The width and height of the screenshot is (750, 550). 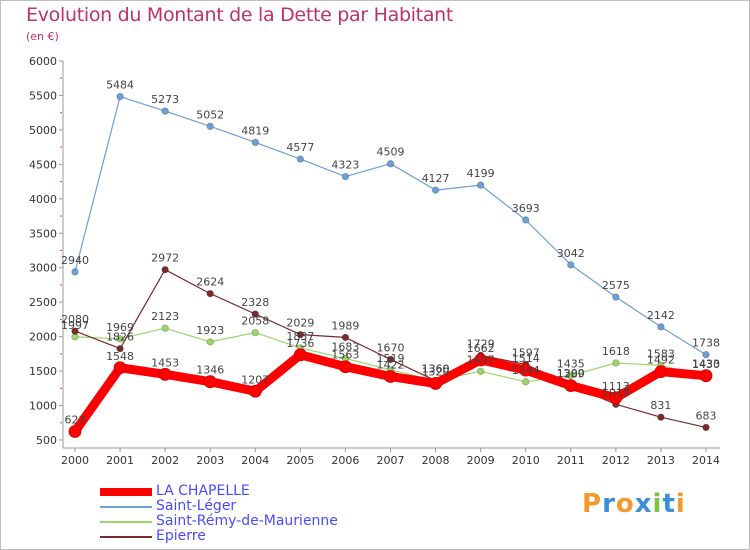 What do you see at coordinates (616, 285) in the screenshot?
I see `data-label: 2575` at bounding box center [616, 285].